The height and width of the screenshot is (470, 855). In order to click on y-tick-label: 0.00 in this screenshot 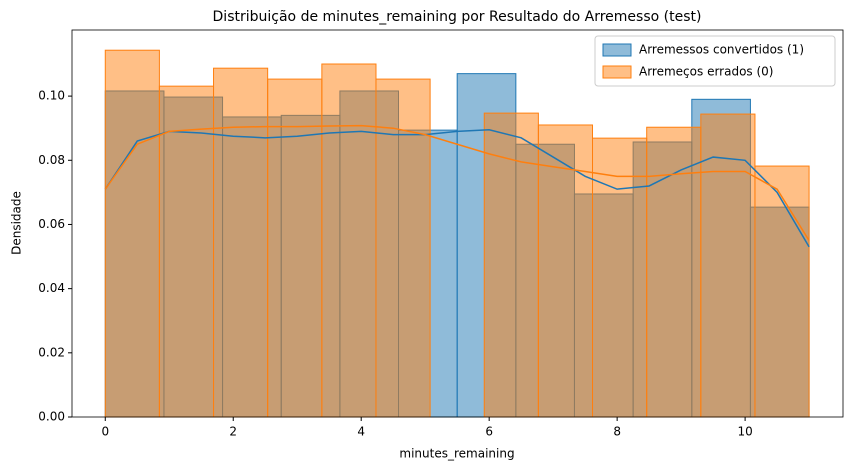, I will do `click(51, 417)`.